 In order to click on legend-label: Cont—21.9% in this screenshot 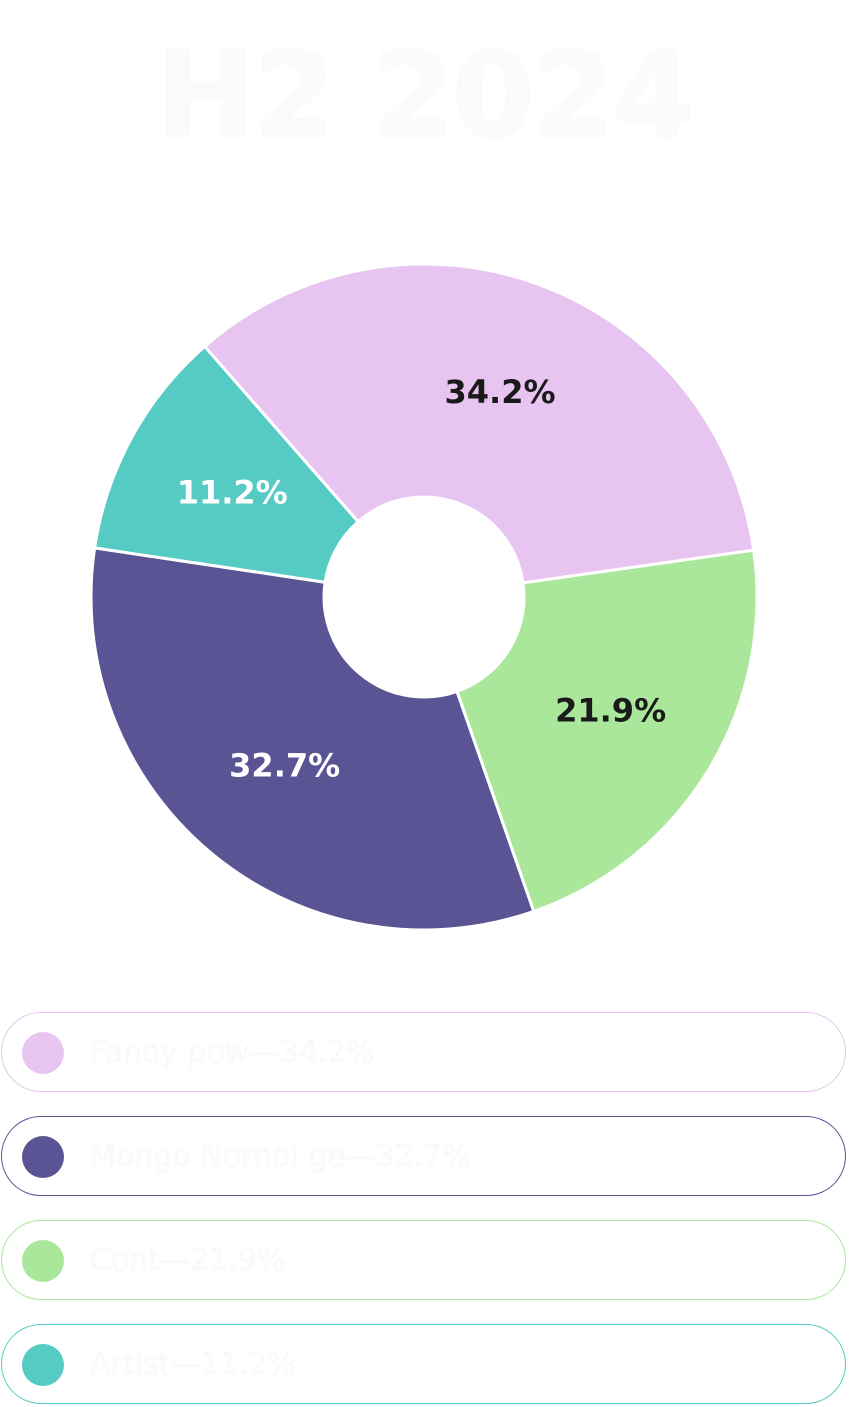, I will do `click(188, 1260)`.